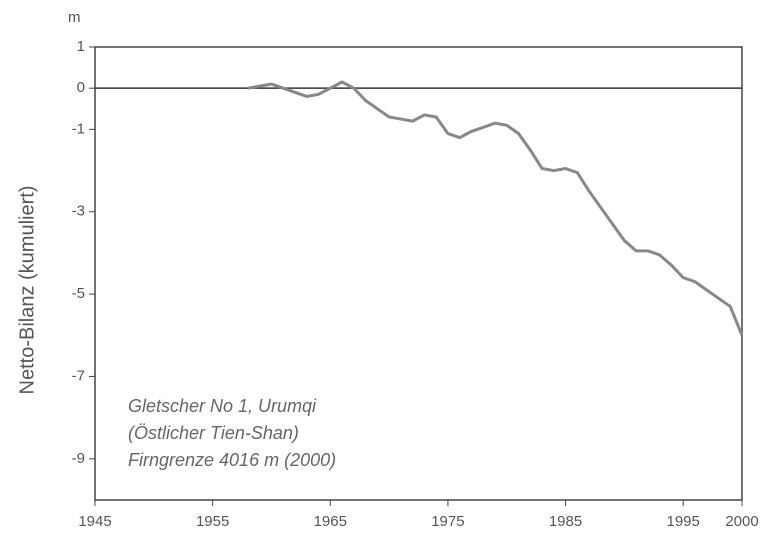 The height and width of the screenshot is (541, 770). What do you see at coordinates (212, 521) in the screenshot?
I see `x-tick-label: 1955` at bounding box center [212, 521].